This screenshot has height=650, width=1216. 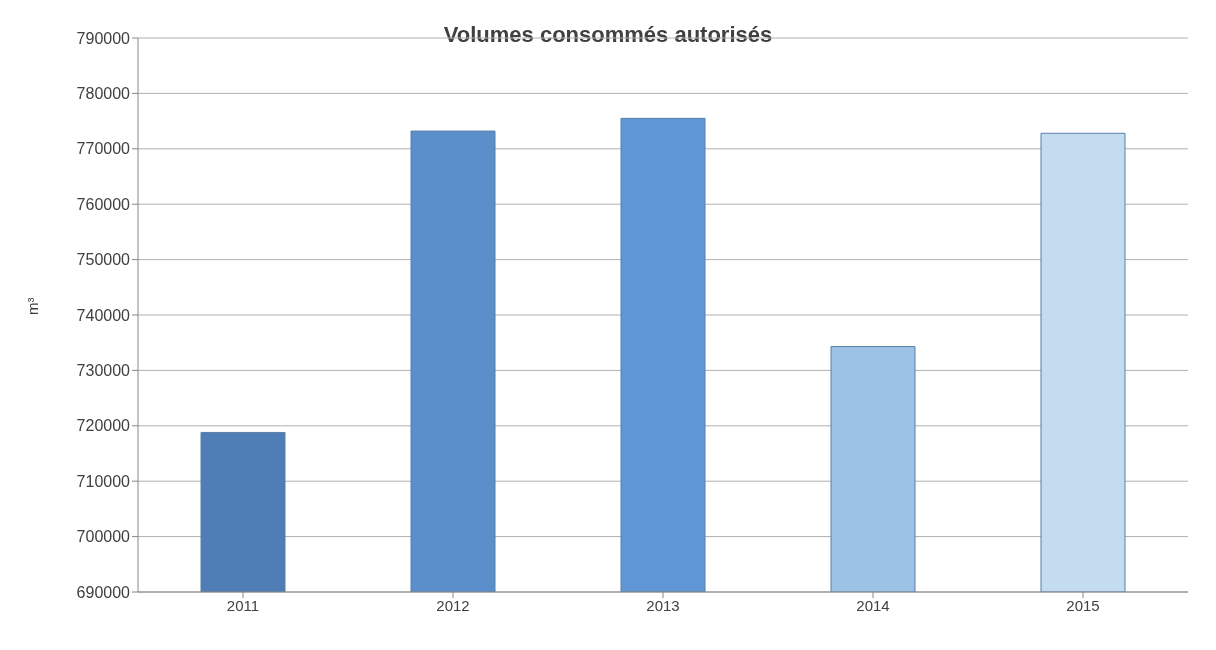 What do you see at coordinates (873, 605) in the screenshot?
I see `x-tick-label: 2014` at bounding box center [873, 605].